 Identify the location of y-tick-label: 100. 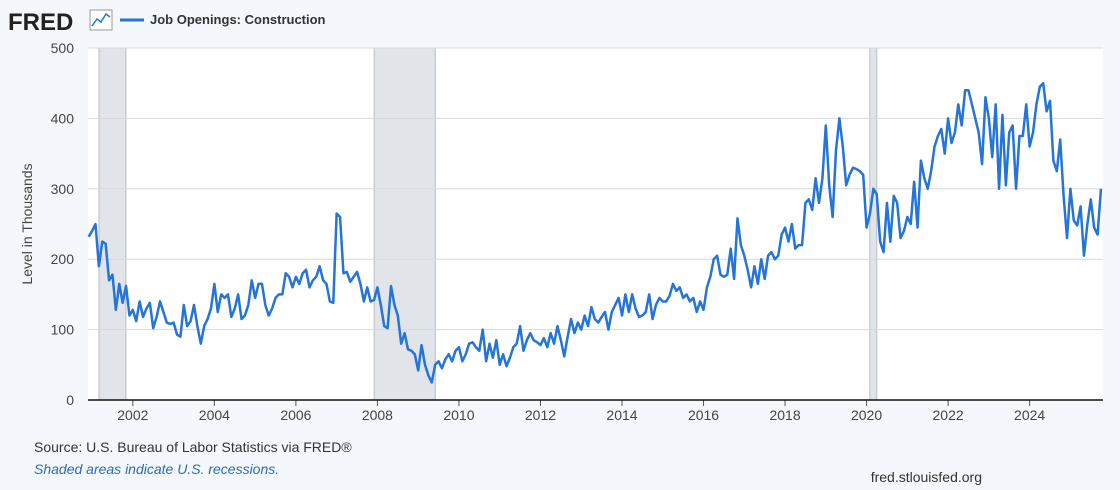
(63, 330).